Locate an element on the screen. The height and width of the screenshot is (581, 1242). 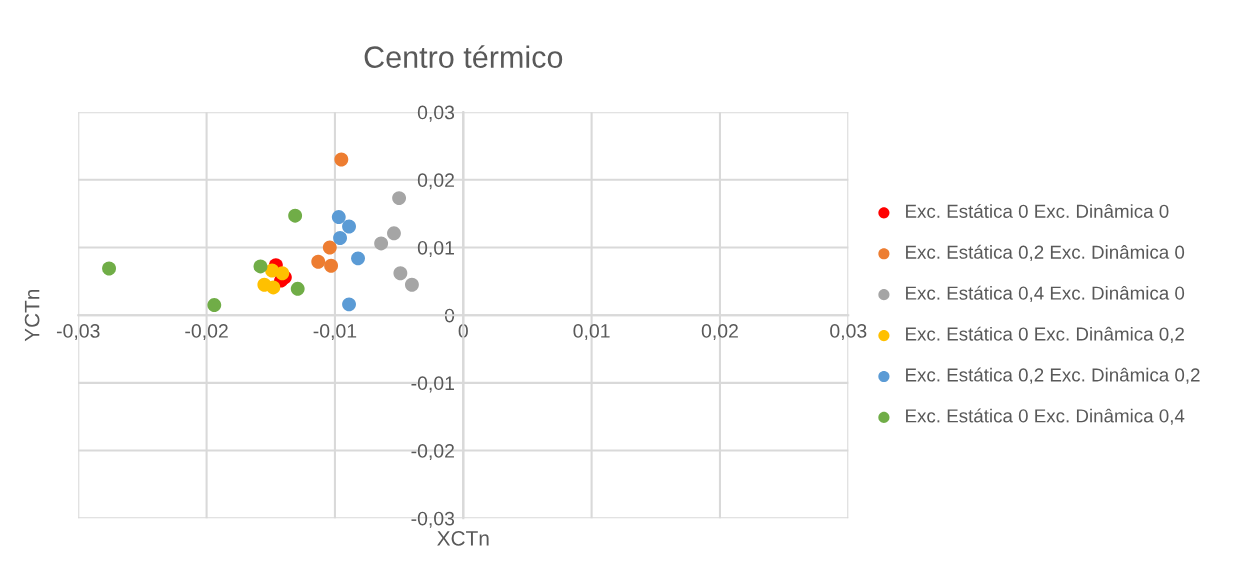
x-tick-label: 0,03 is located at coordinates (848, 332).